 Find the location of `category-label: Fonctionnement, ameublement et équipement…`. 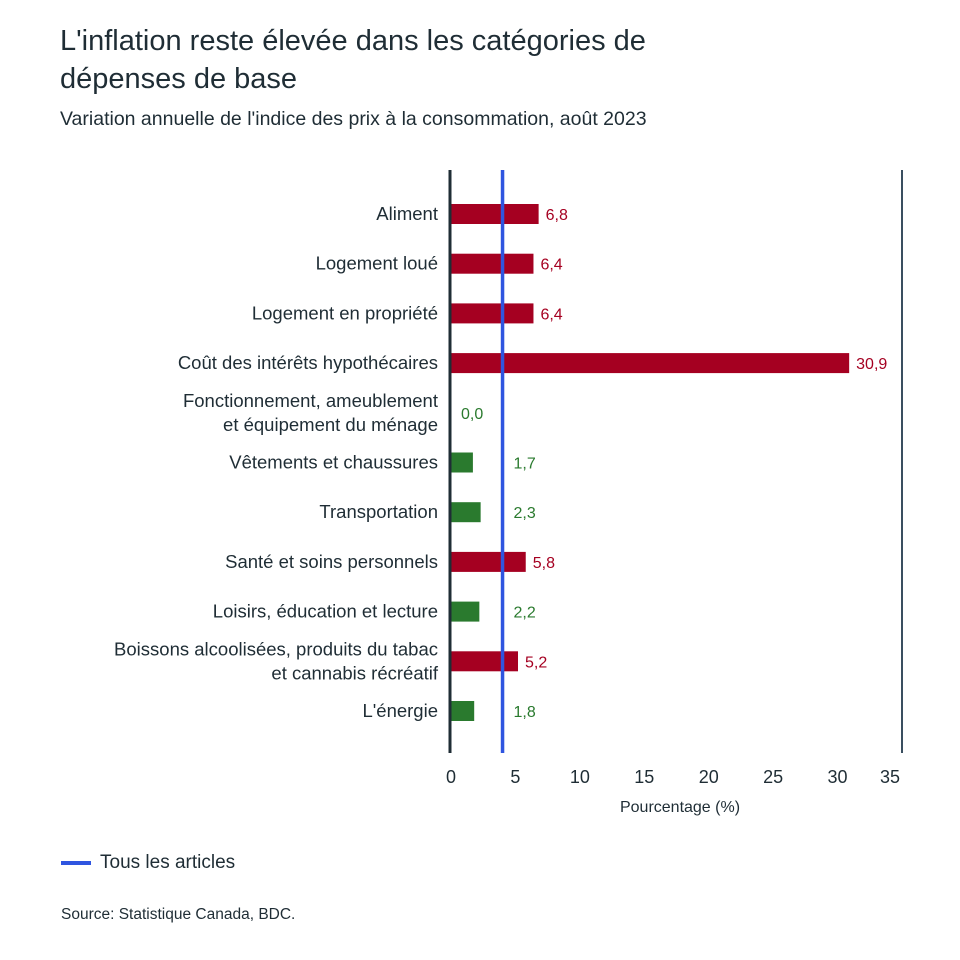

category-label: Fonctionnement, ameublement et équipement… is located at coordinates (310, 412).